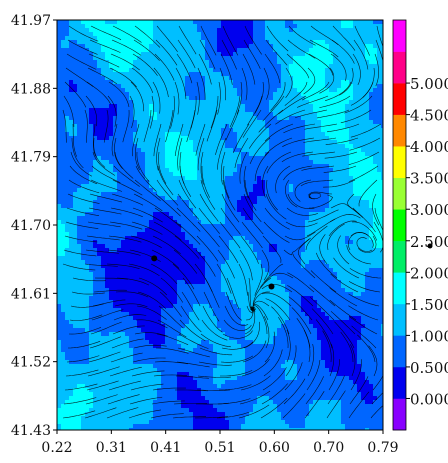  Describe the element at coordinates (429, 147) in the screenshot. I see `colorbar-label: 4.000` at that location.